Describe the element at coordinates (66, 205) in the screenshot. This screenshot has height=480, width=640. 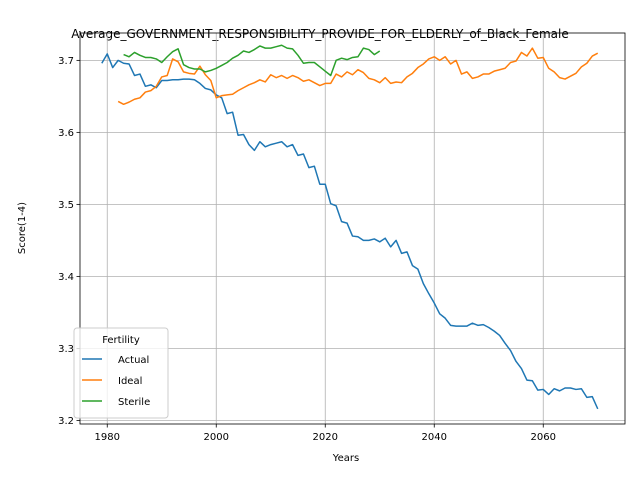
I see `y-tick-label: 3.5` at that location.